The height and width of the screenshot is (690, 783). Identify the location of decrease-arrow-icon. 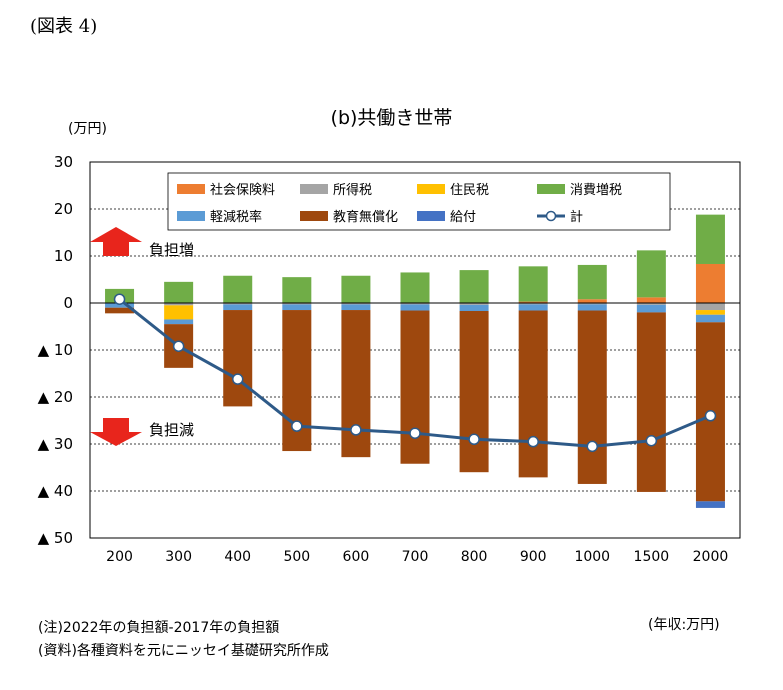
(116, 432).